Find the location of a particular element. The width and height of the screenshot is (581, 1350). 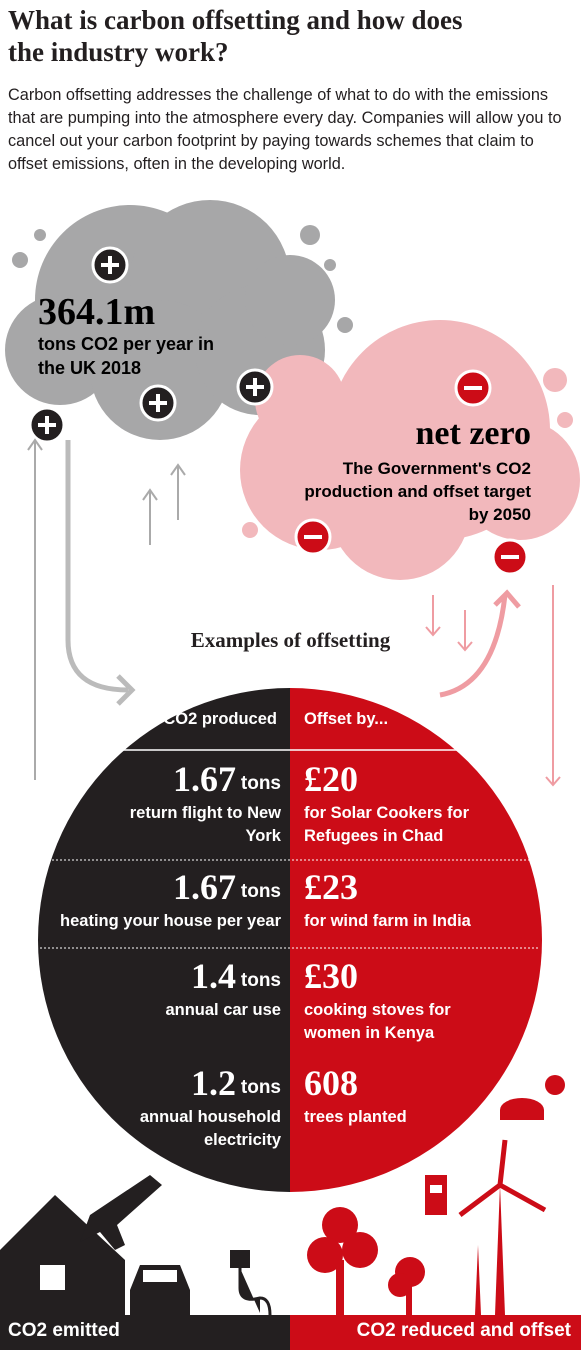

produced-amount: 1.4 is located at coordinates (213, 976).